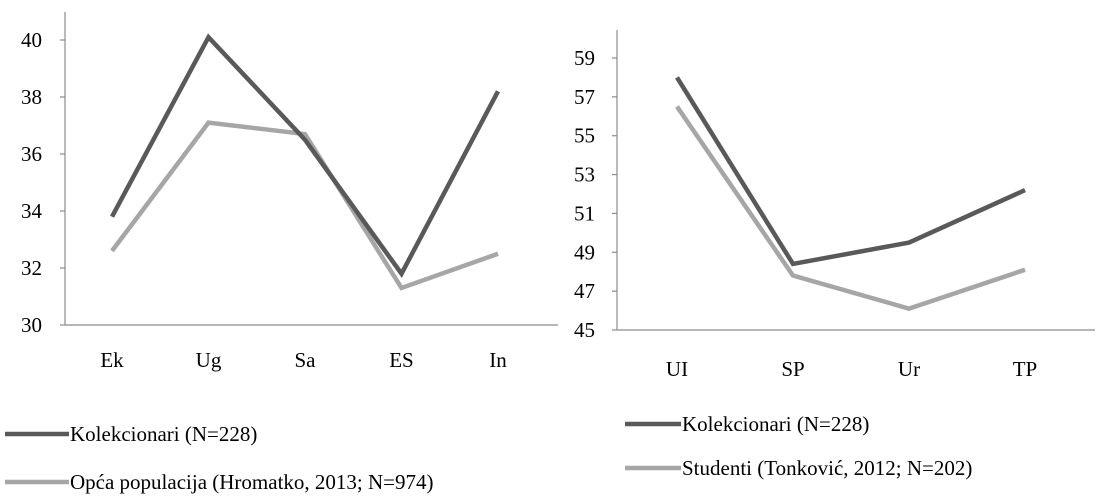  I want to click on x-tick-label: Ur, so click(909, 369).